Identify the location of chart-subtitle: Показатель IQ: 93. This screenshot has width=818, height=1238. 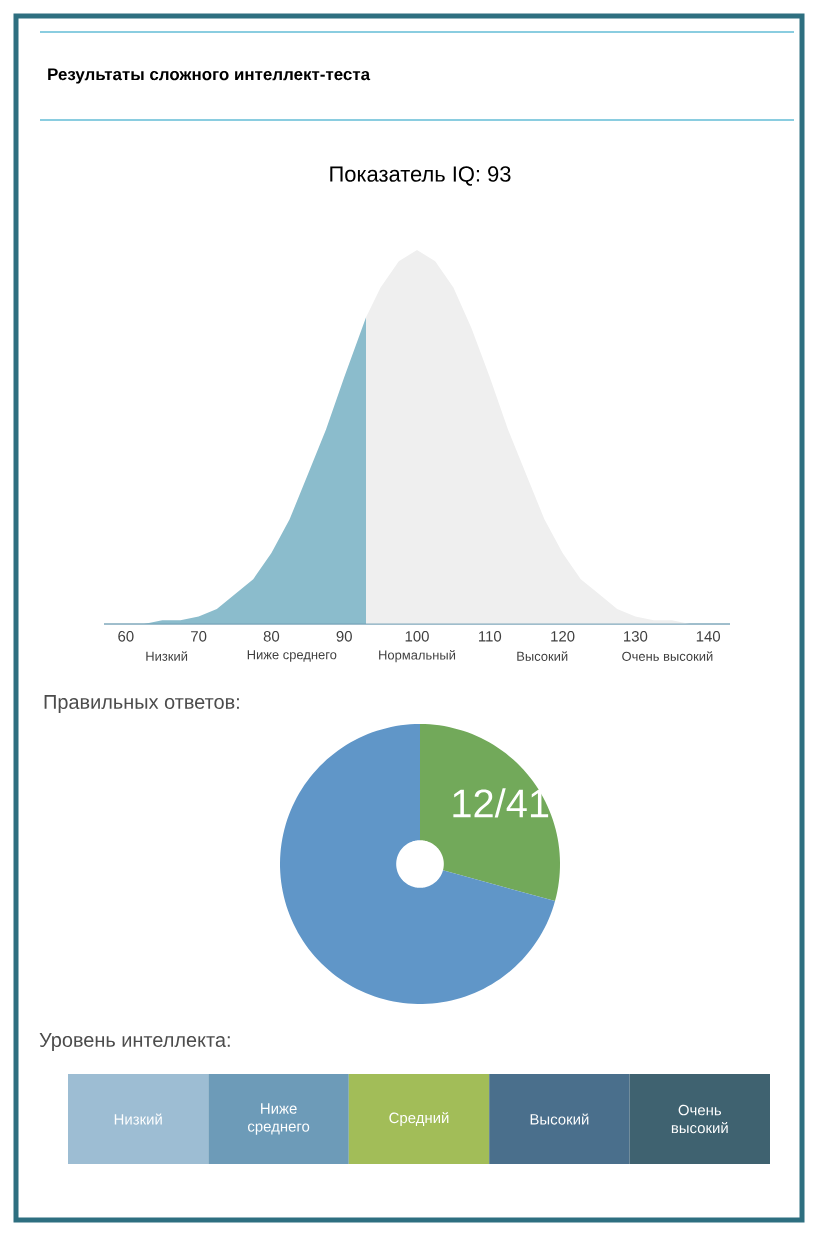
(420, 176).